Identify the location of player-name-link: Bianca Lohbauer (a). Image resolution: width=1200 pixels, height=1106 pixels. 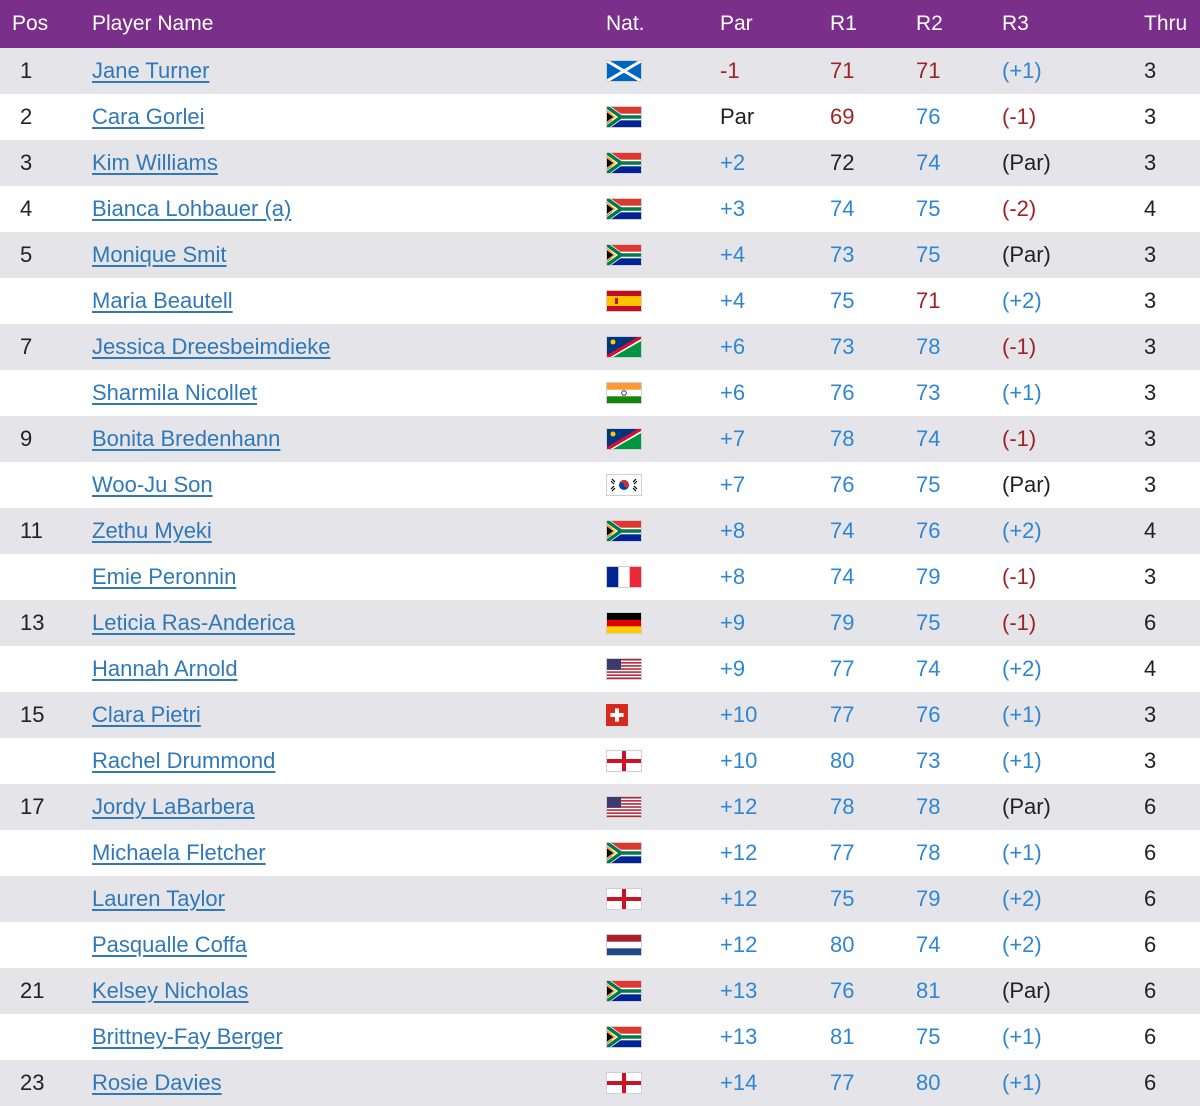
(192, 208).